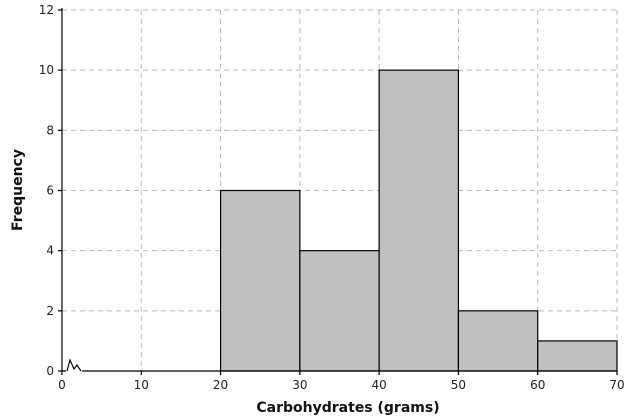 Image resolution: width=639 pixels, height=418 pixels. What do you see at coordinates (62, 385) in the screenshot?
I see `x-tick-label-0: 0` at bounding box center [62, 385].